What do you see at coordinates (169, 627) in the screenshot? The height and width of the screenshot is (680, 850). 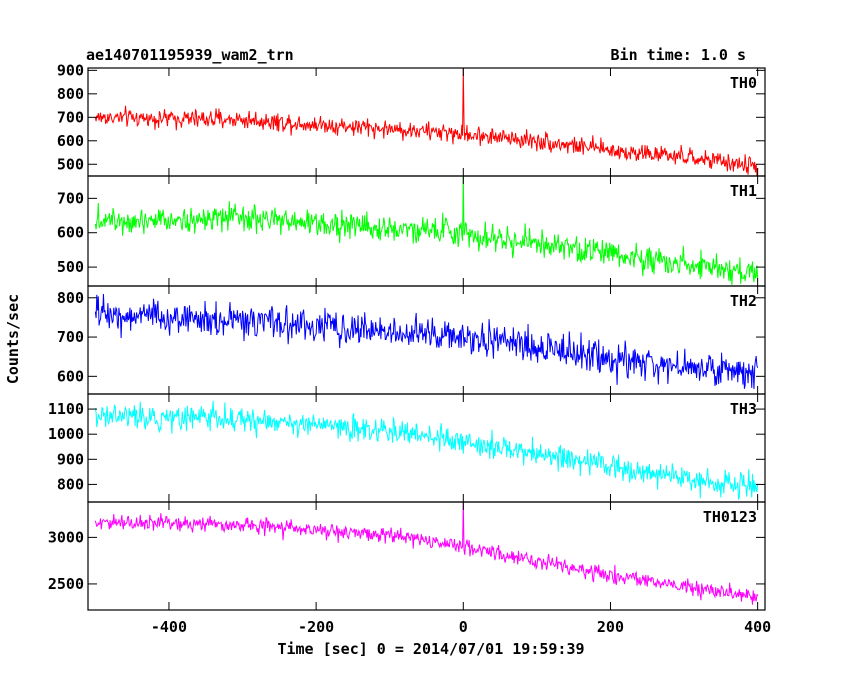 I see `x-tick-label: -400` at bounding box center [169, 627].